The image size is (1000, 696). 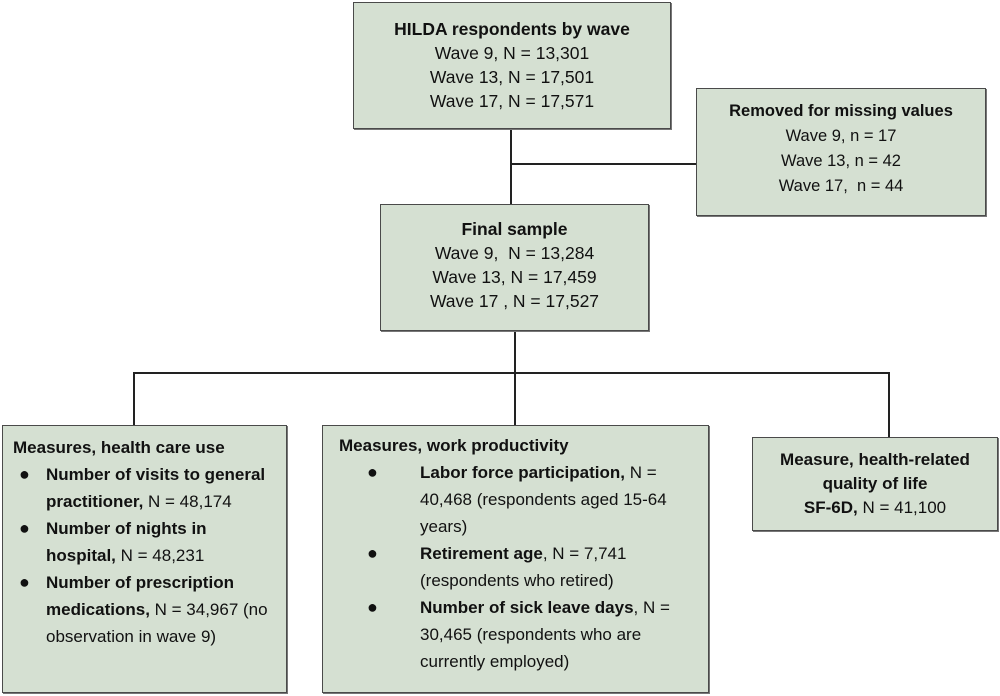 What do you see at coordinates (134, 398) in the screenshot?
I see `connector-to-health-care` at bounding box center [134, 398].